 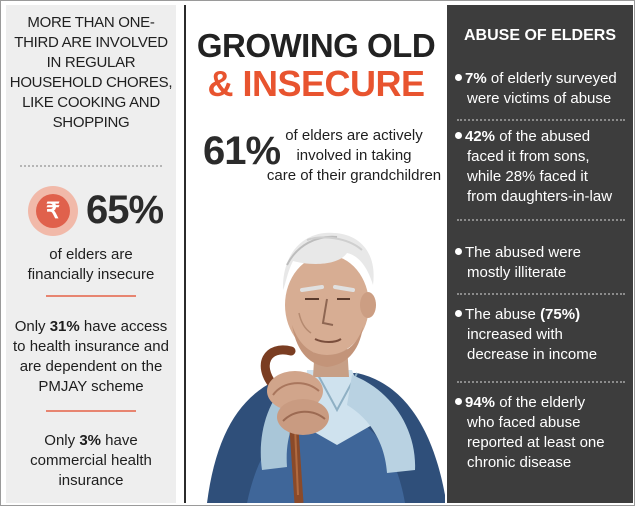 What do you see at coordinates (64, 326) in the screenshot?
I see `health-percent: 31%` at bounding box center [64, 326].